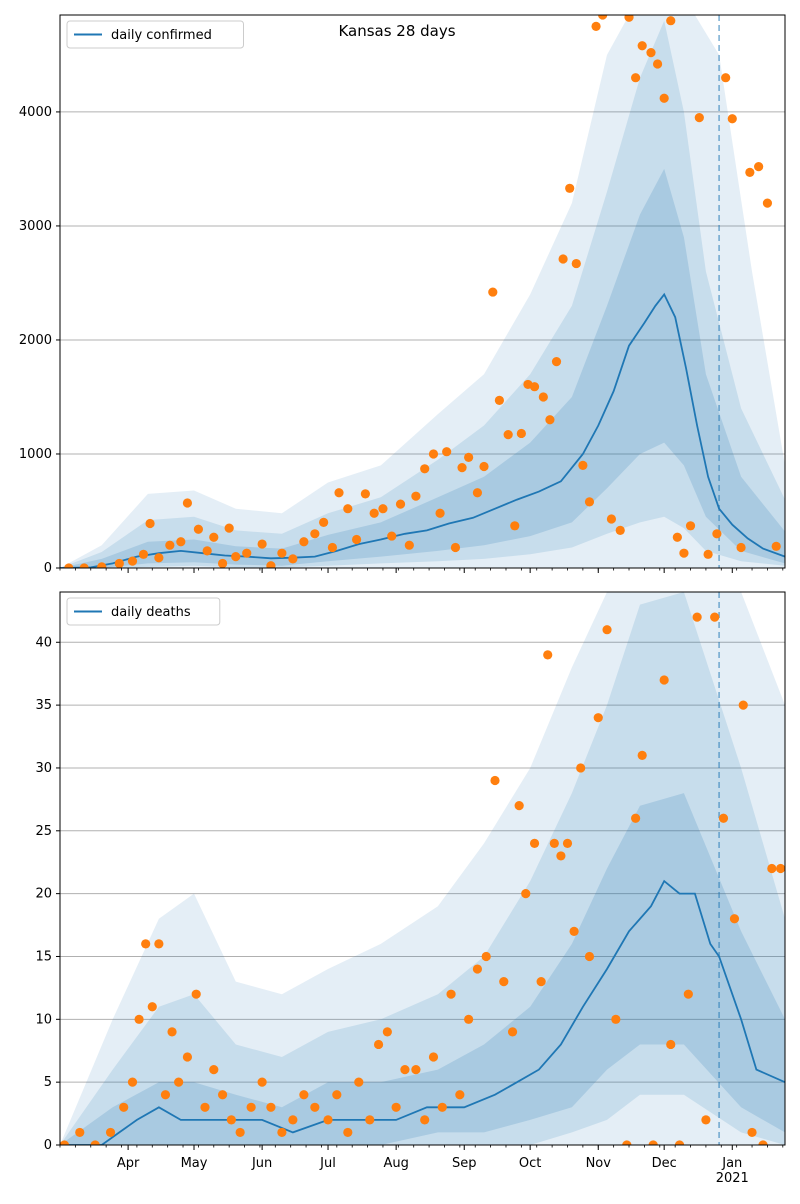 The image size is (800, 1204). Describe the element at coordinates (194, 1163) in the screenshot. I see `x-tick-label: May` at that location.